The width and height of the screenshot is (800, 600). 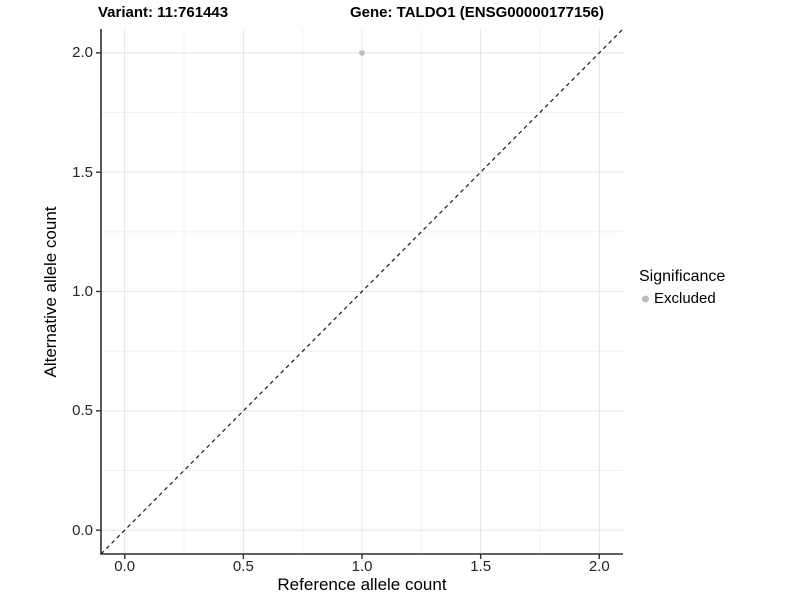 I want to click on y-tick-label: 1.0, so click(x=82, y=291).